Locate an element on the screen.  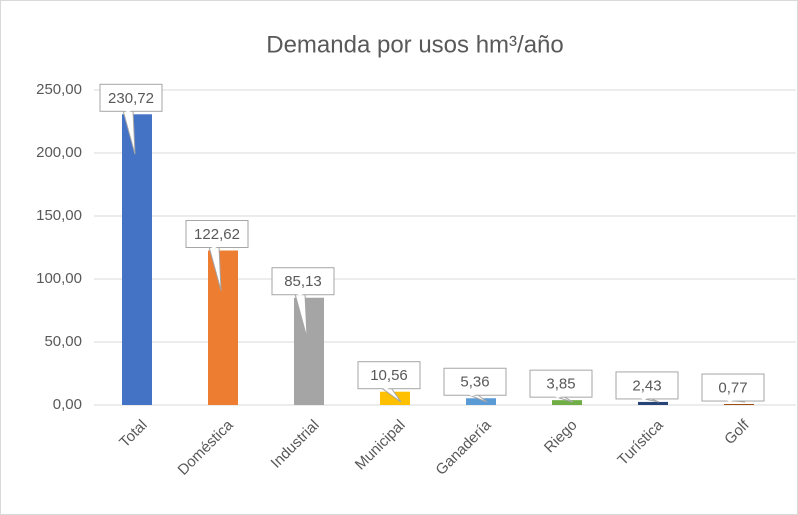
y-tick-label: 200,00 is located at coordinates (59, 152).